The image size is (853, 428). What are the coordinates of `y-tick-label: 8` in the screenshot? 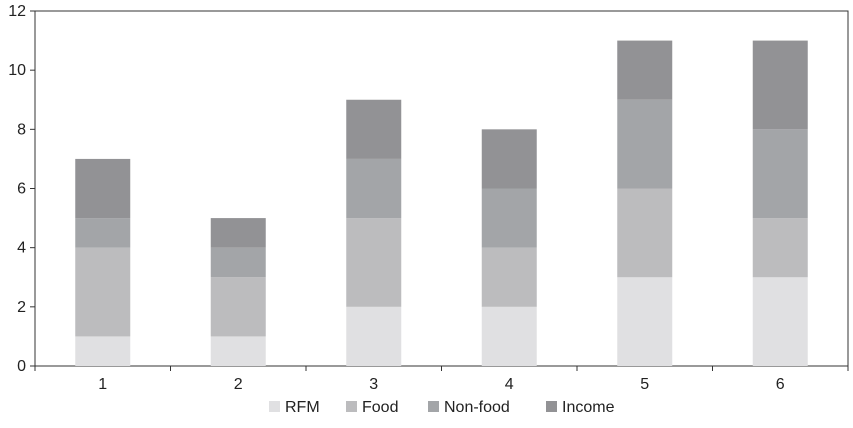 It's located at (21, 129).